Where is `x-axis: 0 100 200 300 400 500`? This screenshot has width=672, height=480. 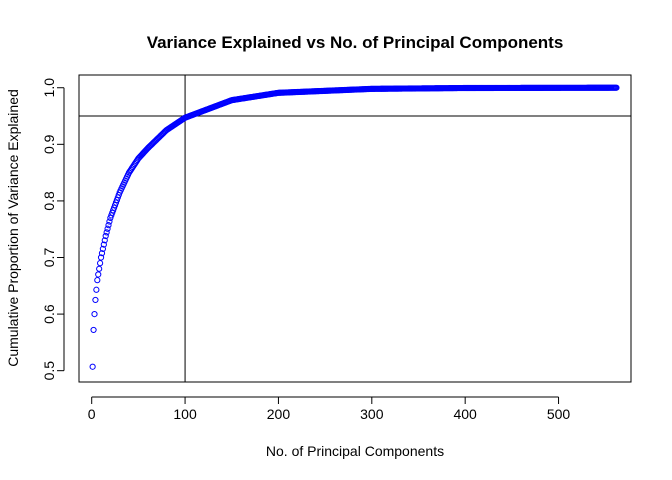 x-axis: 0 100 200 300 400 500 is located at coordinates (329, 409).